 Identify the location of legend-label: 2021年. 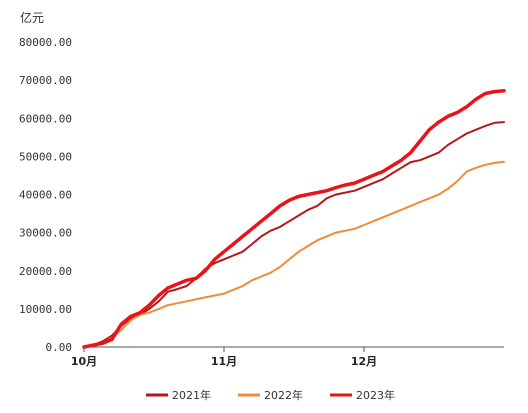
(191, 395).